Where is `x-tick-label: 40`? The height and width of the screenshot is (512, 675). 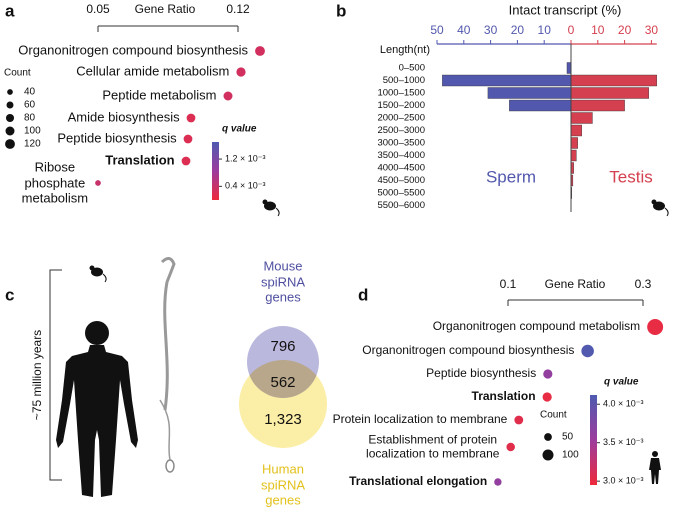
x-tick-label: 40 is located at coordinates (464, 30).